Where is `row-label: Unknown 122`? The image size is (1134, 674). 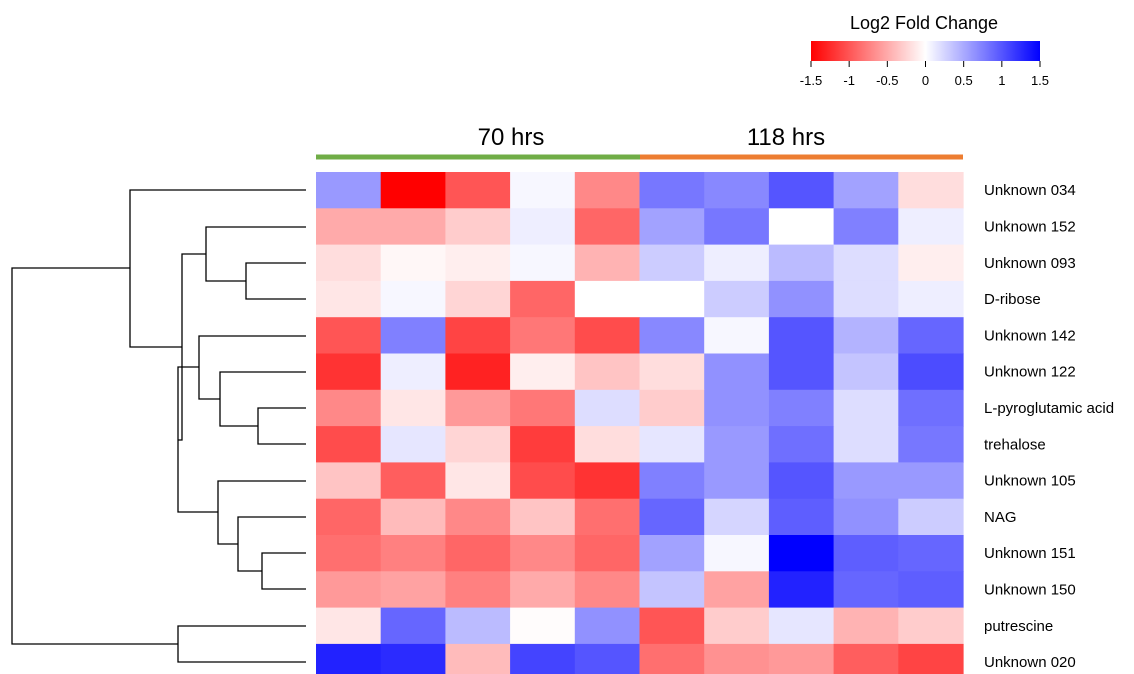
row-label: Unknown 122 is located at coordinates (1030, 372).